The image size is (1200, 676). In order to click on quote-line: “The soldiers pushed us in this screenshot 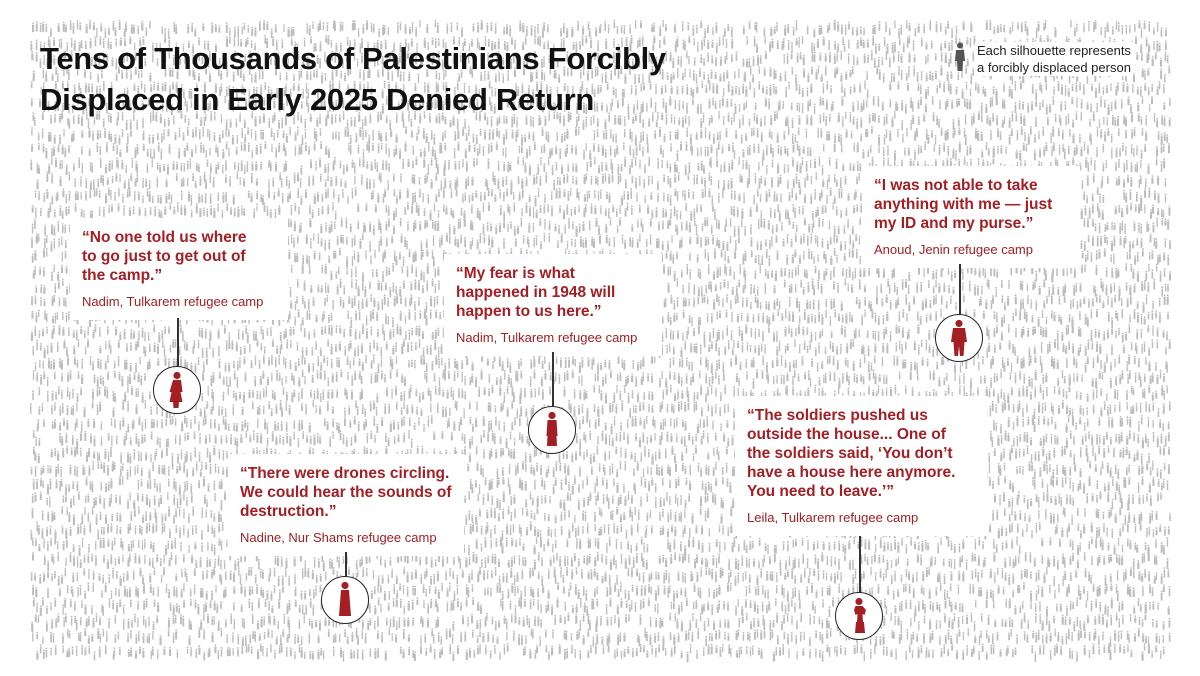, I will do `click(837, 415)`.